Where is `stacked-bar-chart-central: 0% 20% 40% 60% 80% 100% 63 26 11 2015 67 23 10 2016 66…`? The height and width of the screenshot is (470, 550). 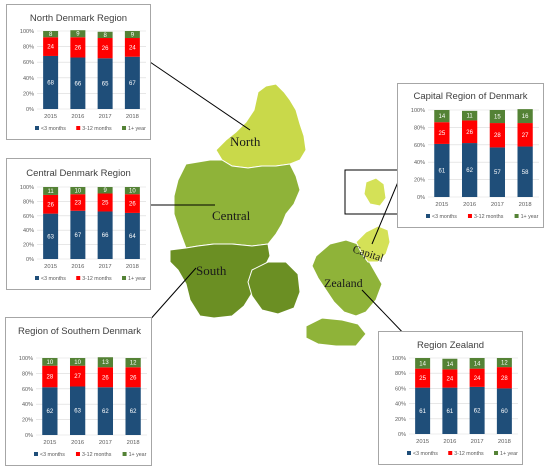 stacked-bar-chart-central: 0% 20% 40% 60% 80% 100% 63 26 11 2015 67 23 10 2016 66… is located at coordinates (83, 233).